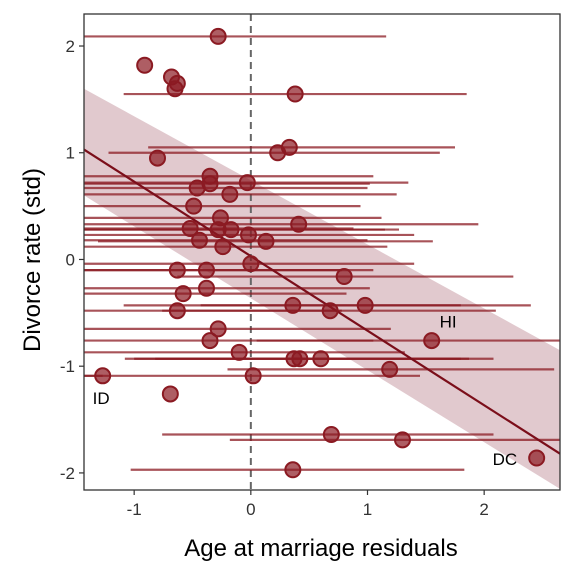  What do you see at coordinates (134, 509) in the screenshot?
I see `x-tick-label-0: -1` at bounding box center [134, 509].